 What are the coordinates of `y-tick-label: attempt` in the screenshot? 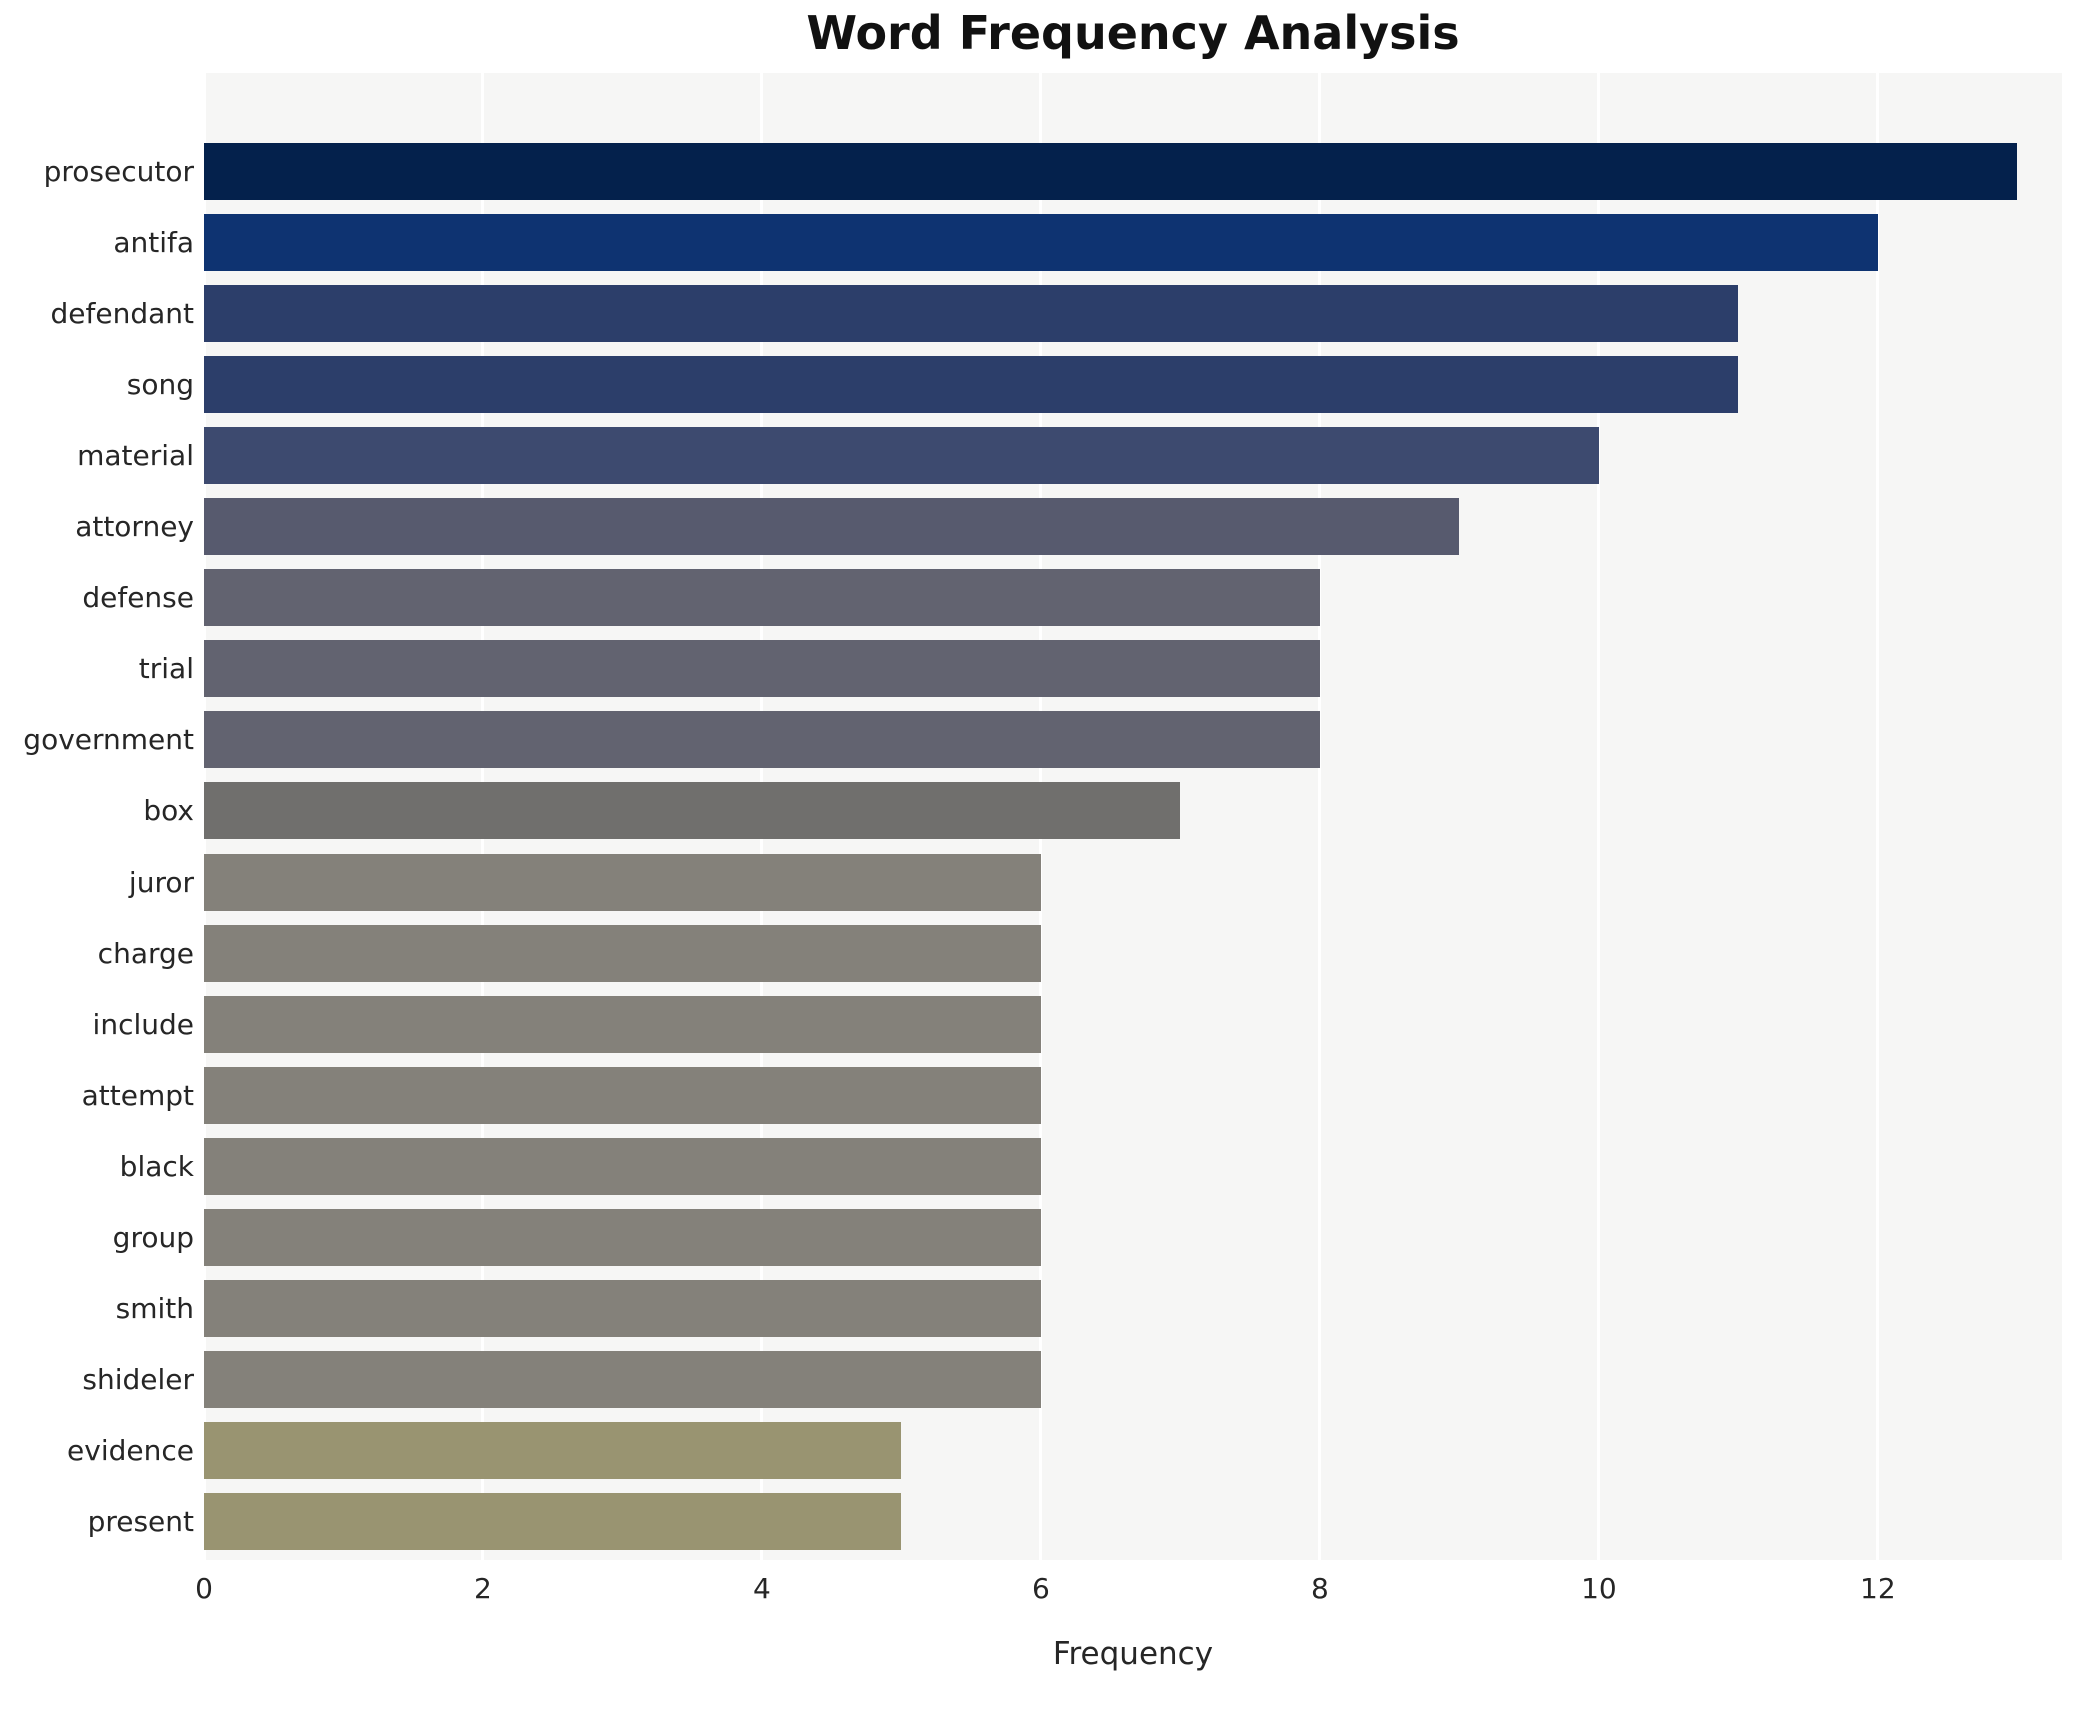 It's located at (137, 1095).